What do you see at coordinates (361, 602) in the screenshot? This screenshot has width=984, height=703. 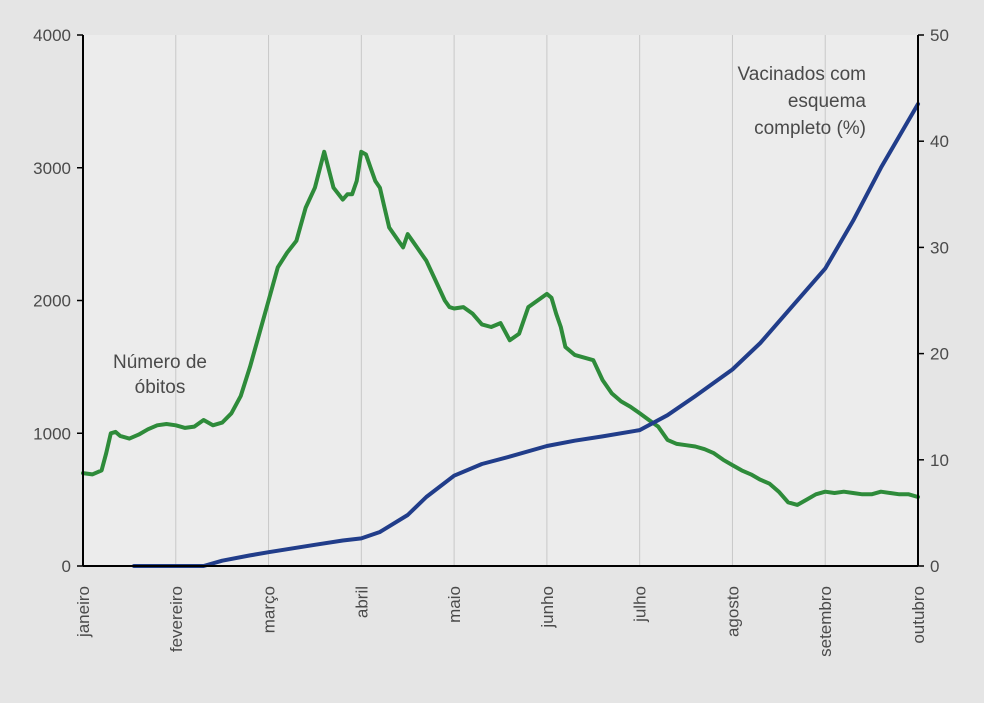 I see `x-tick-label-abril: abril` at bounding box center [361, 602].